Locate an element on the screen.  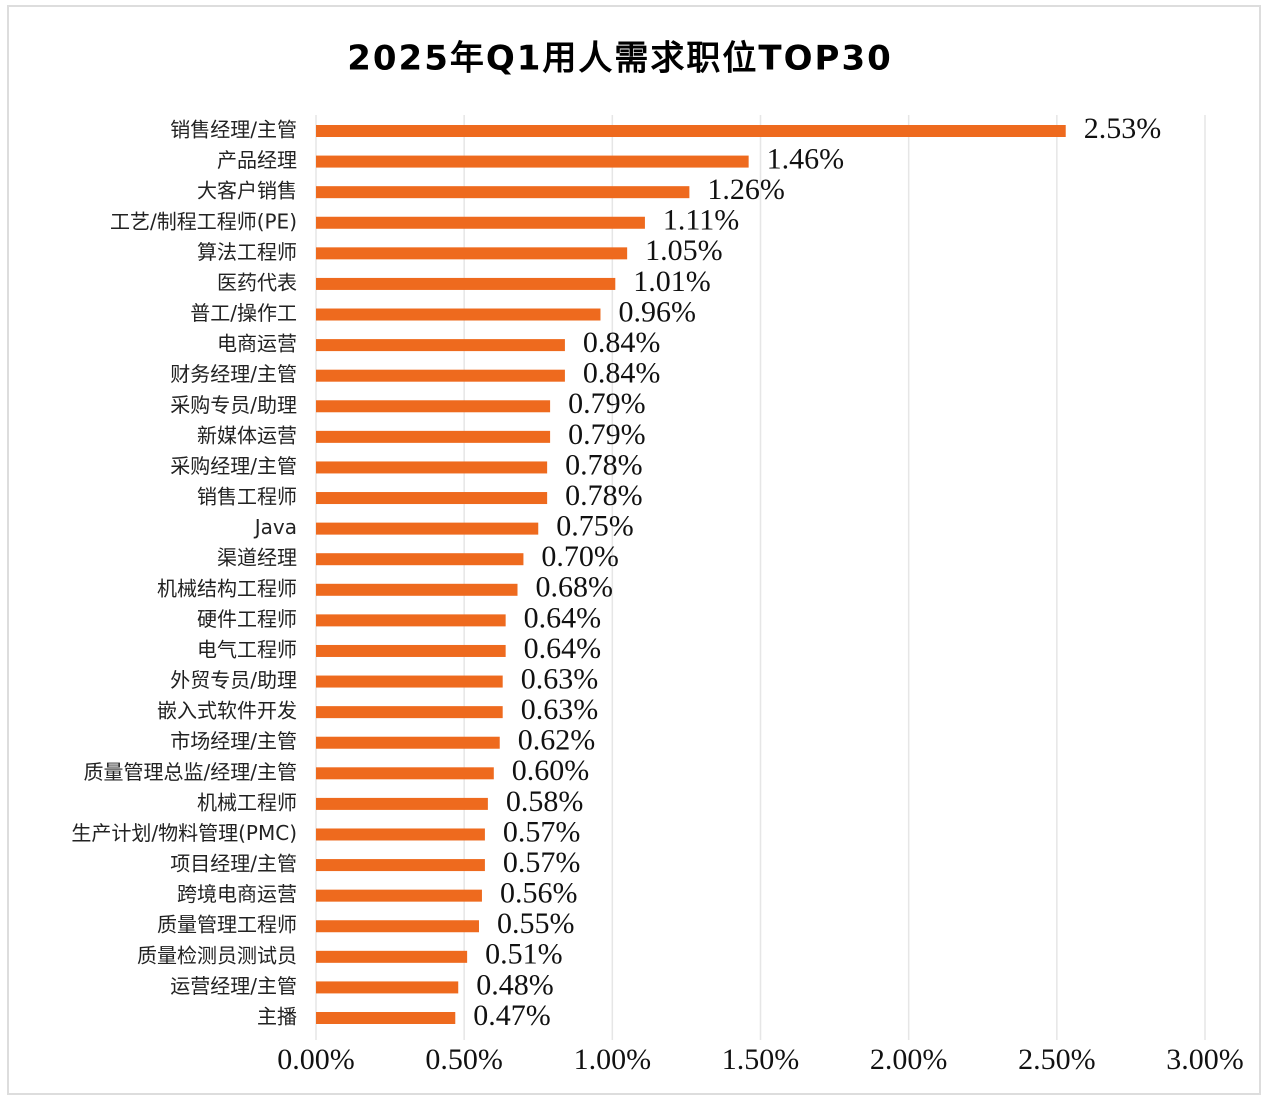
value-label: 0.55% is located at coordinates (536, 923).